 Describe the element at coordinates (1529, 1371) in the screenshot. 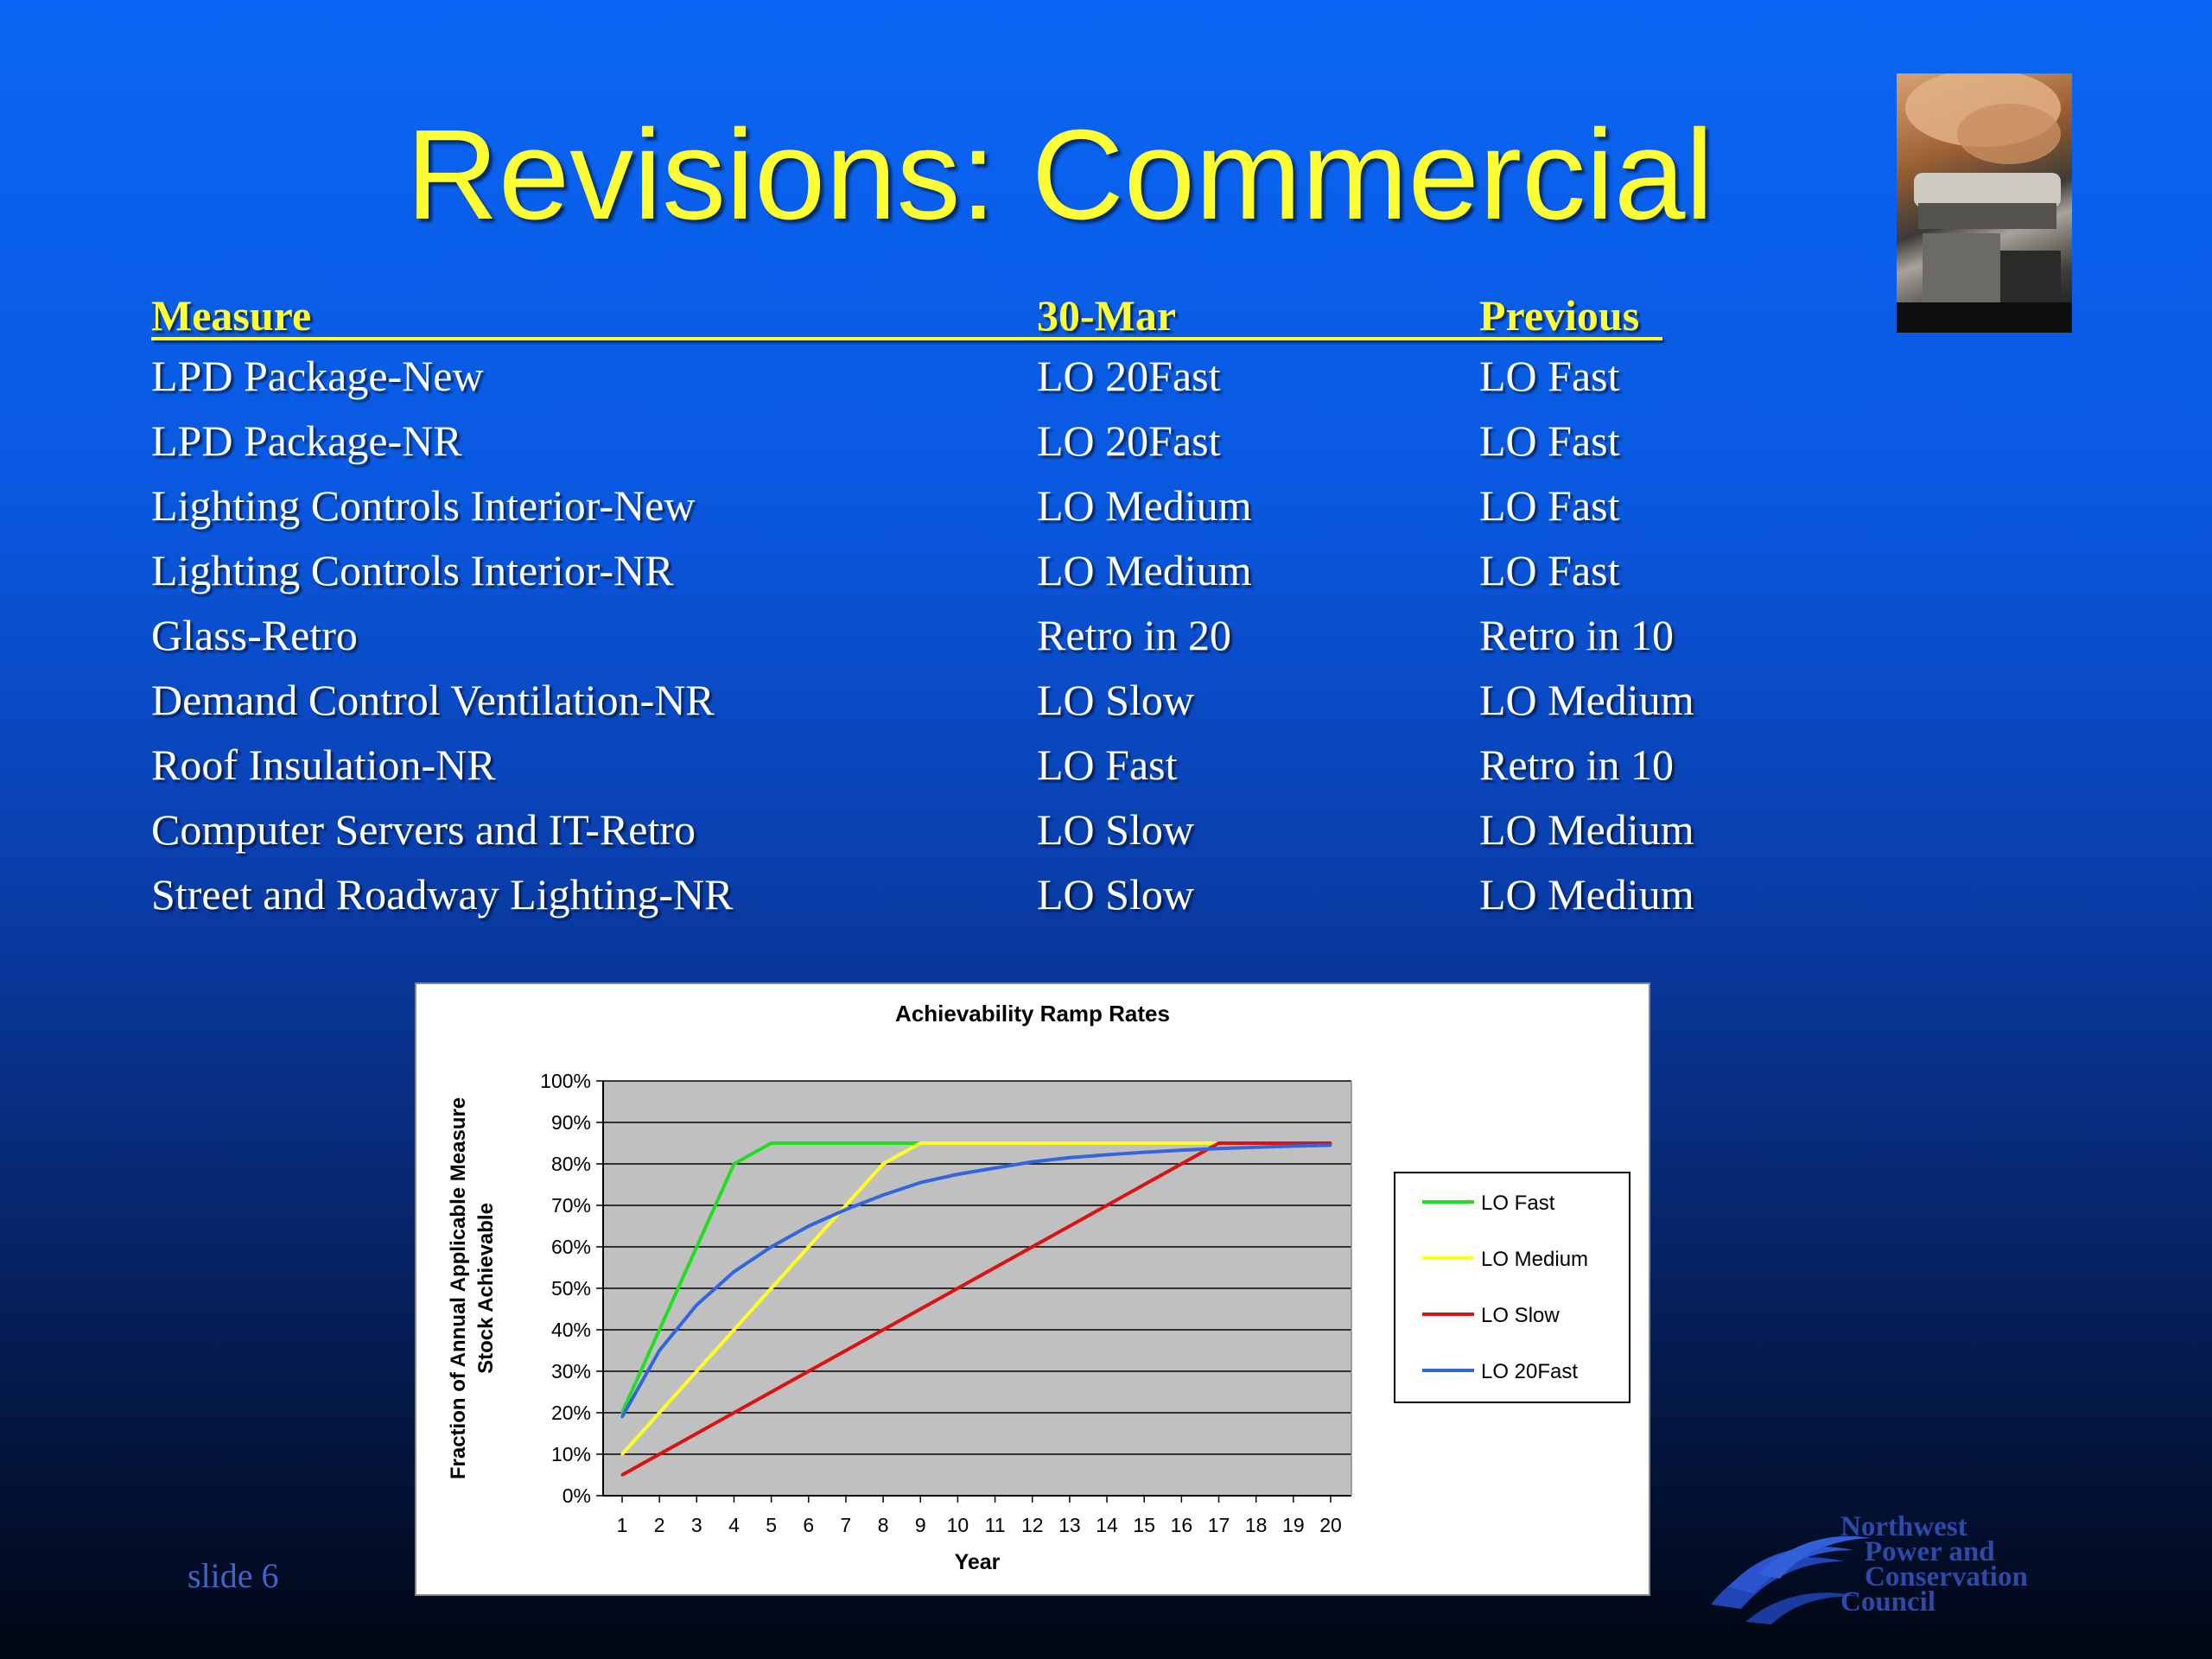

I see `legend-label: LO 20Fast` at that location.